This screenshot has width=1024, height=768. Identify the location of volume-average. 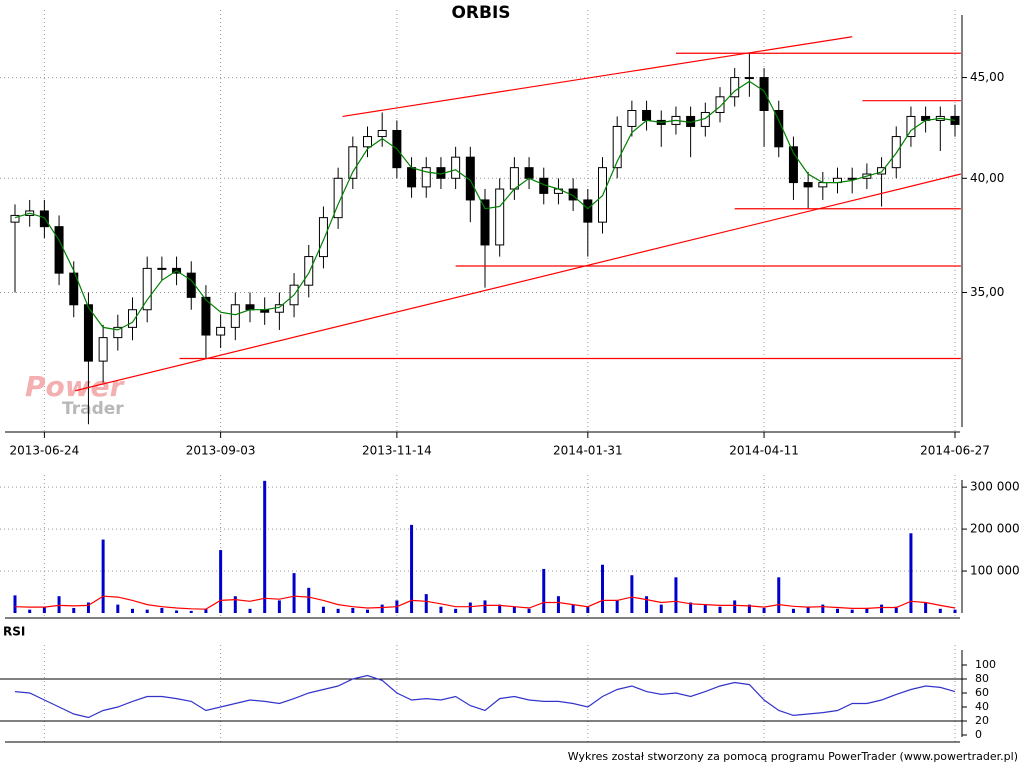
(485, 602).